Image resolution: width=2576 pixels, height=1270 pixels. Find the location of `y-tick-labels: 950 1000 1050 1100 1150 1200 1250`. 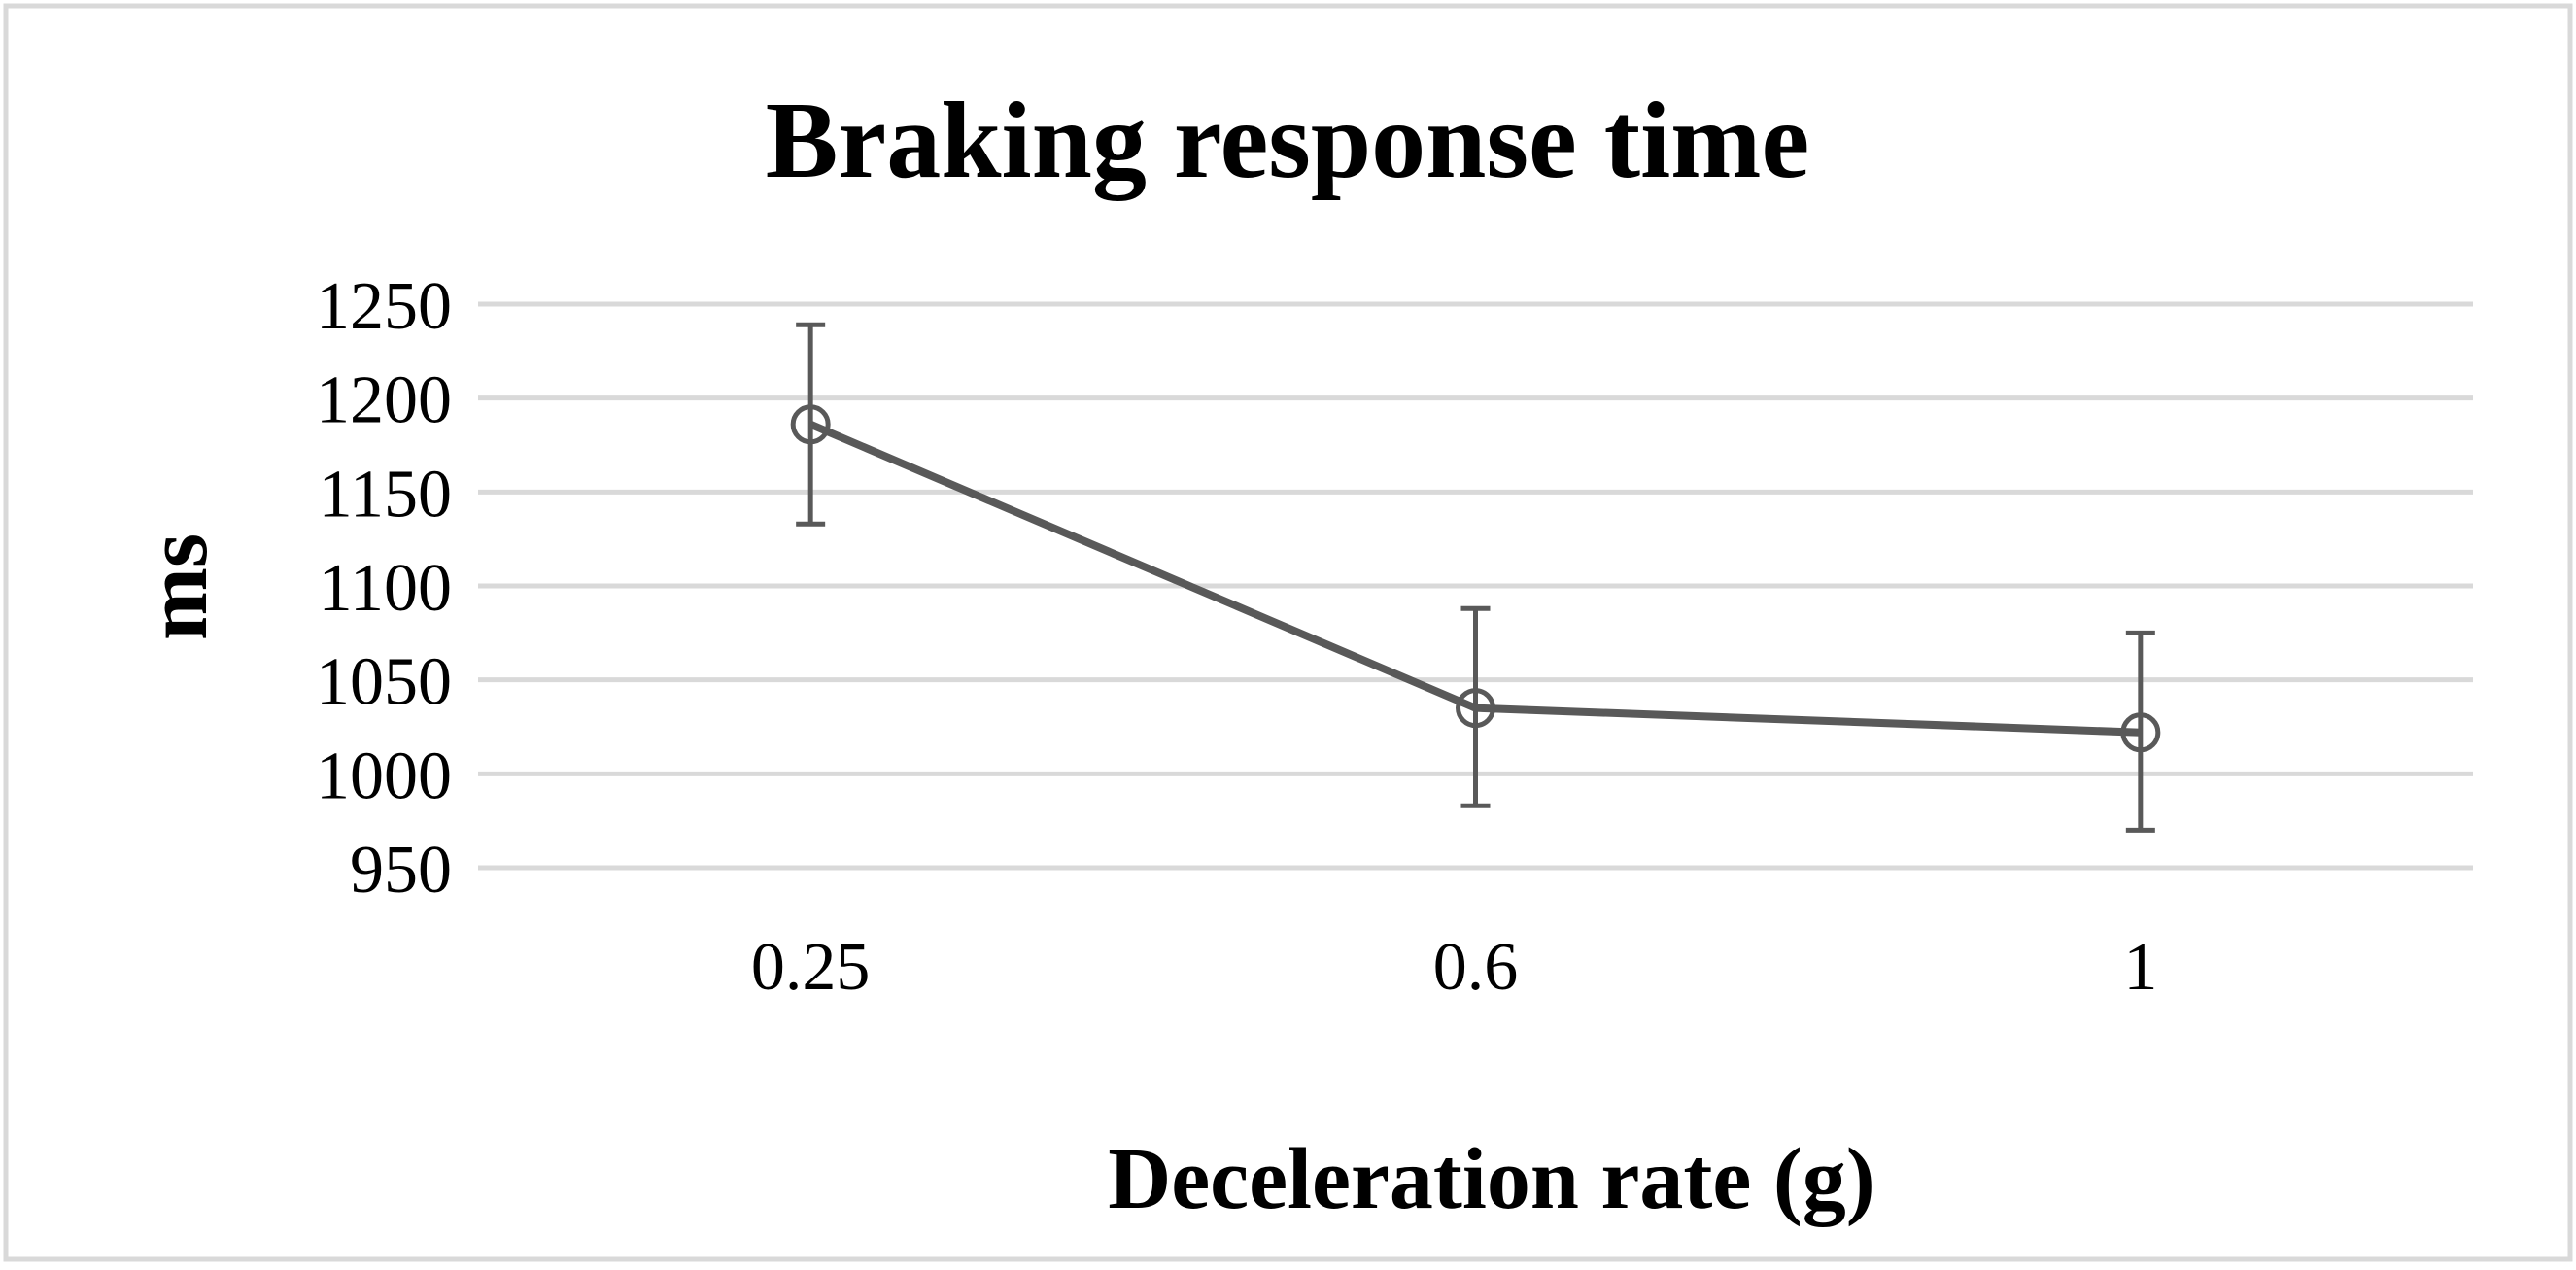

y-tick-labels: 950 1000 1050 1100 1150 1200 1250 is located at coordinates (384, 588).